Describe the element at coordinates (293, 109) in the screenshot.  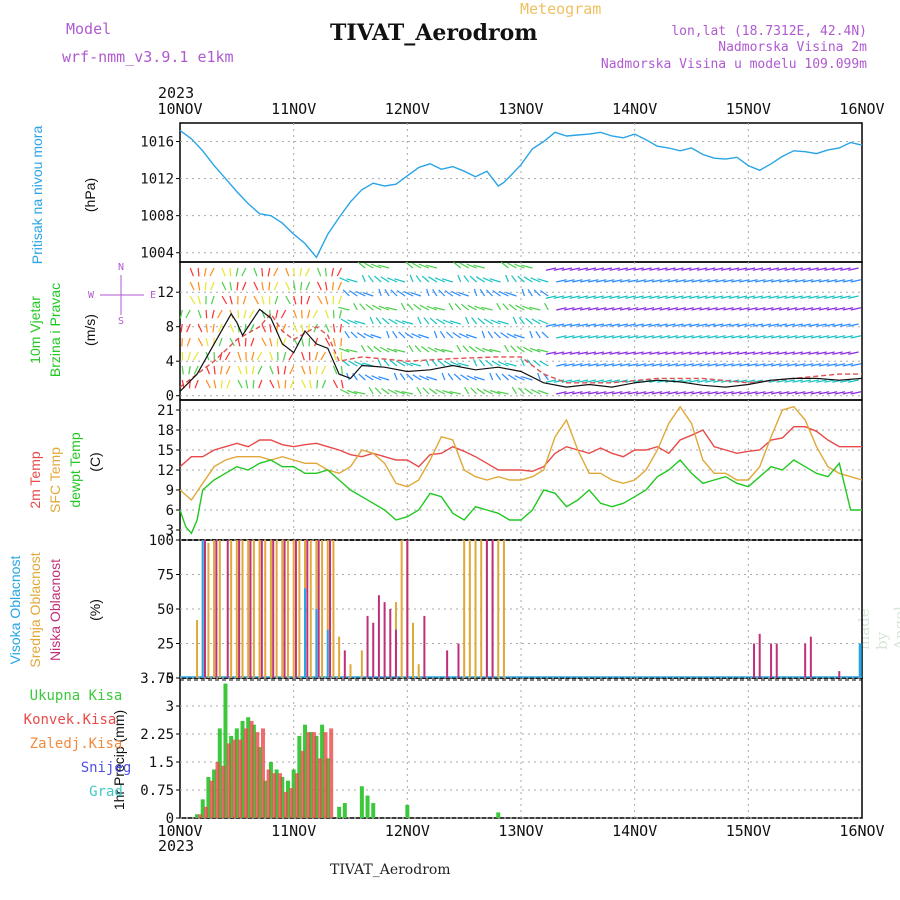
I see `x-tick-label-top: 11NOV` at that location.